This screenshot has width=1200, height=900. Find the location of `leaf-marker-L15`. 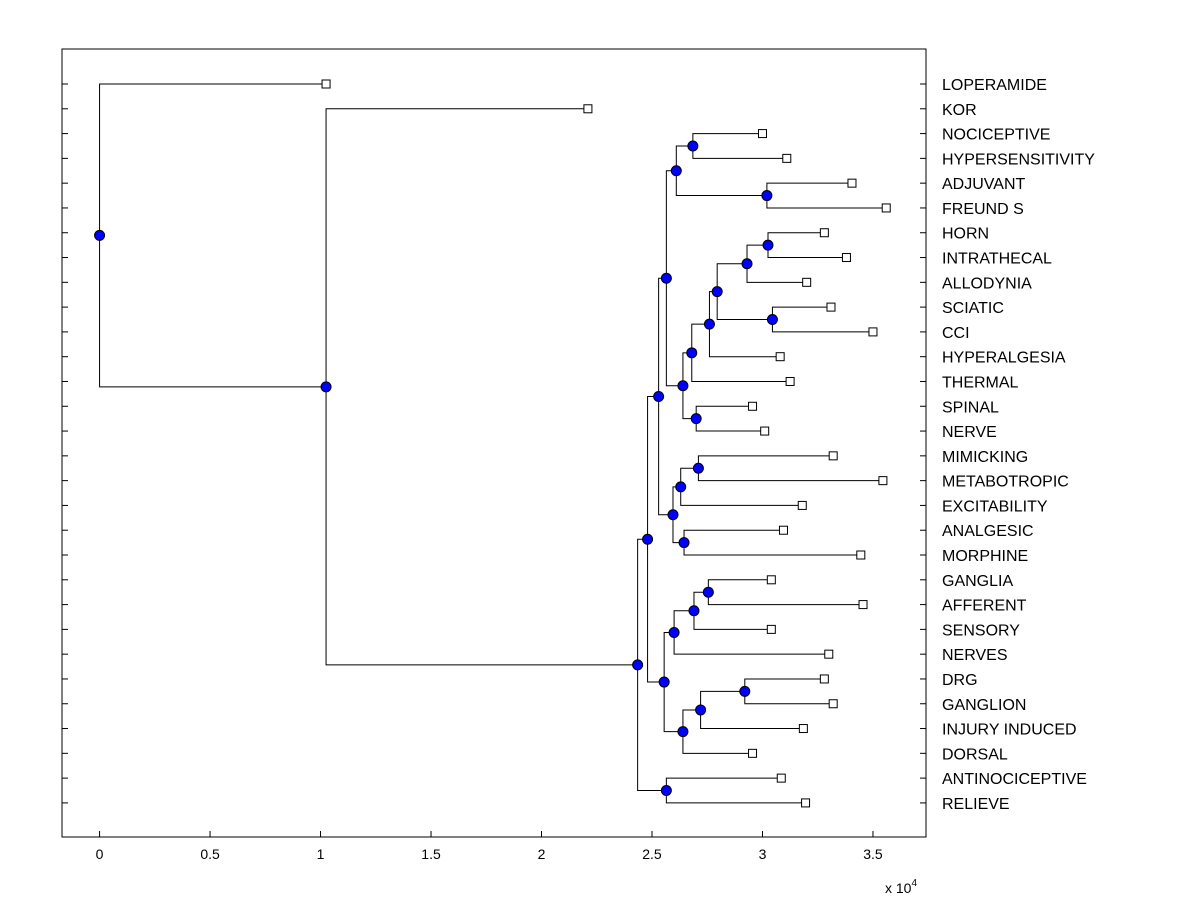

leaf-marker-L15 is located at coordinates (833, 456).